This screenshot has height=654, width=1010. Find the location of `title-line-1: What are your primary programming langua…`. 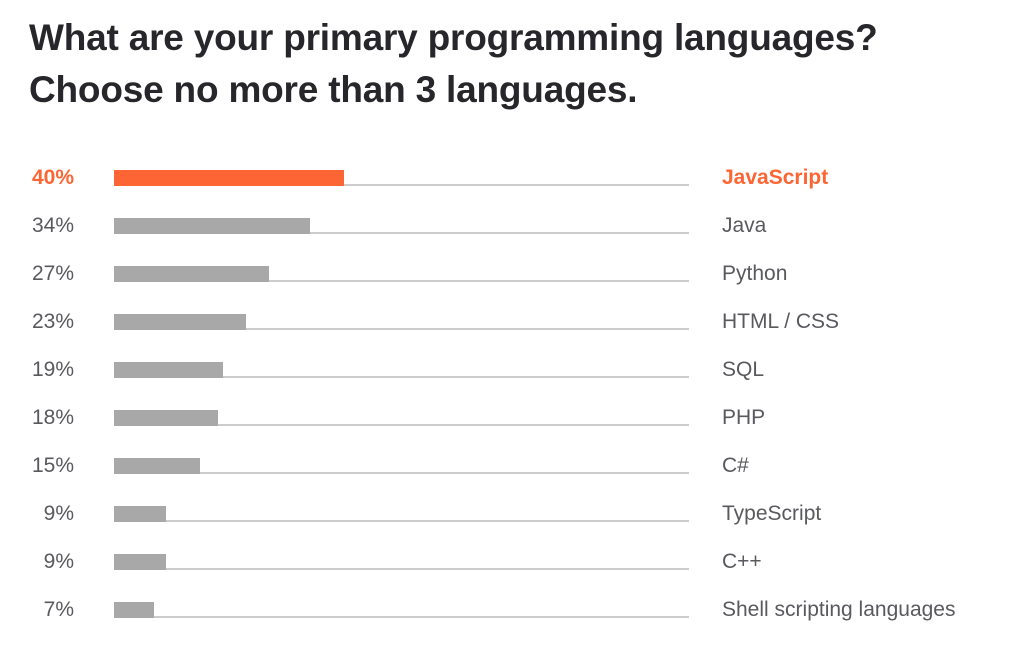

title-line-1: What are your primary programming langua… is located at coordinates (453, 37).